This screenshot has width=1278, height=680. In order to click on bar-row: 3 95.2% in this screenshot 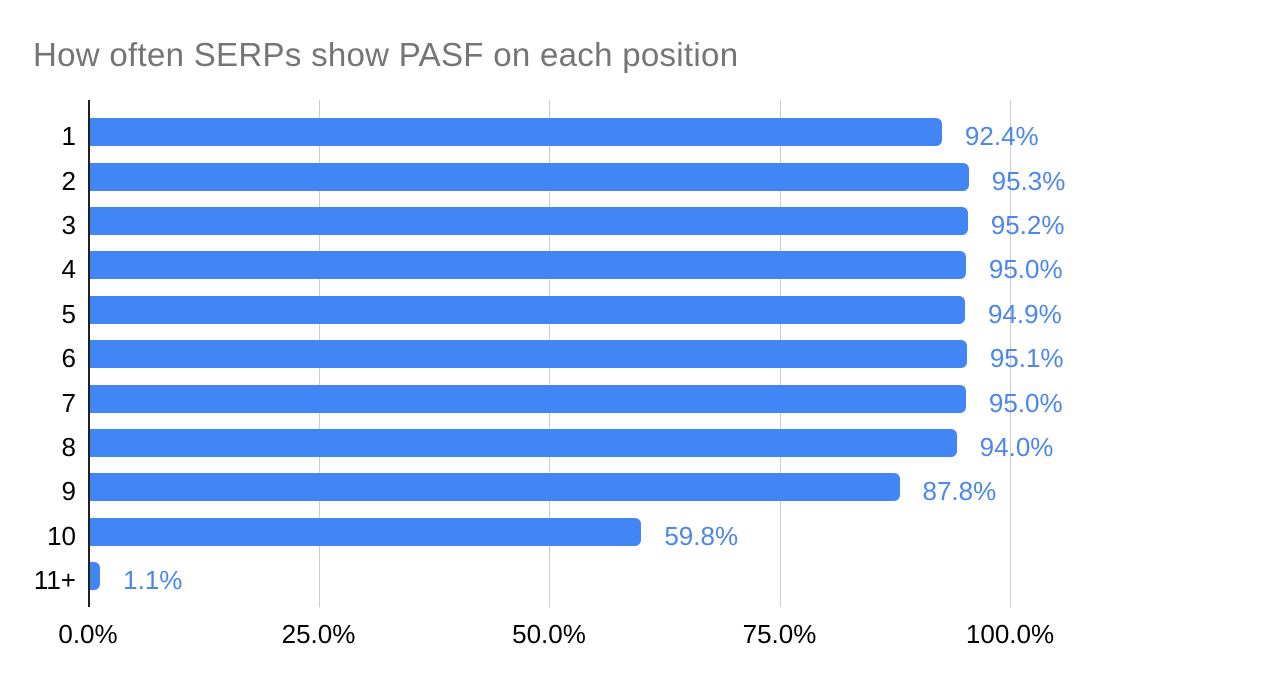, I will do `click(639, 221)`.